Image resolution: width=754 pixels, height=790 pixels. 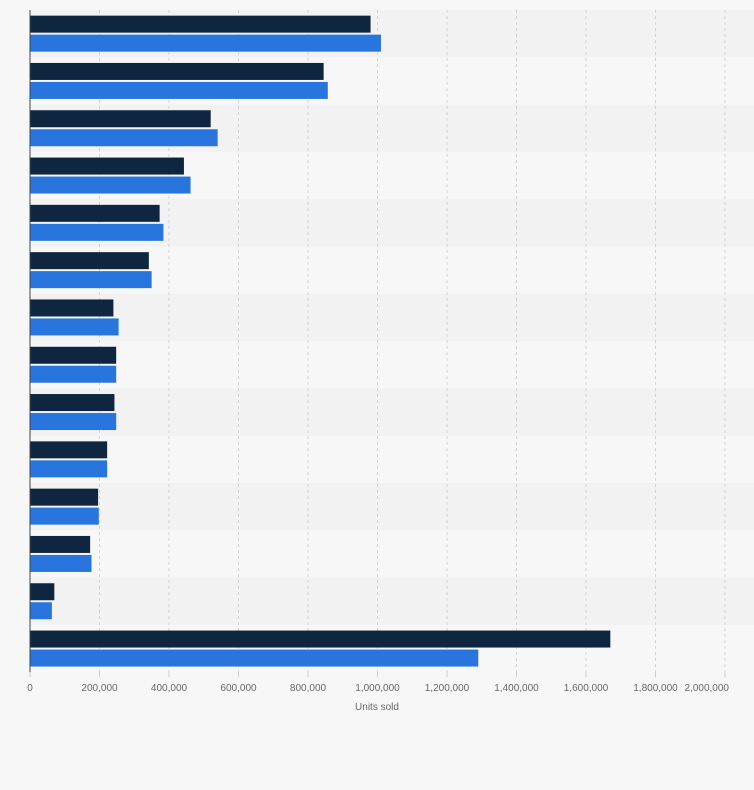 I want to click on x-tick-label: 200,000, so click(x=99, y=688).